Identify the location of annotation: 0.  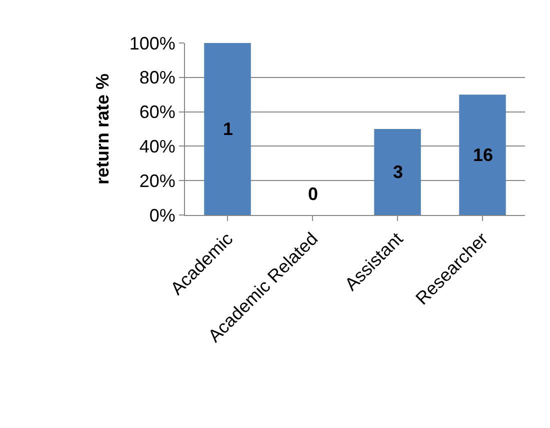
(313, 194).